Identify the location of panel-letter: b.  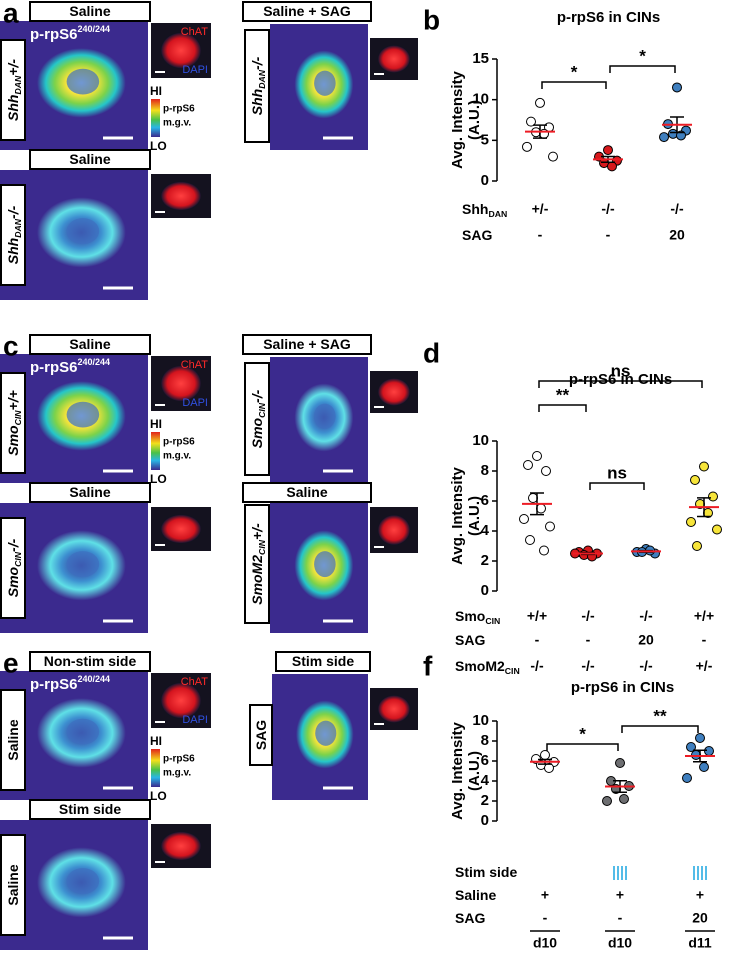
(431, 19).